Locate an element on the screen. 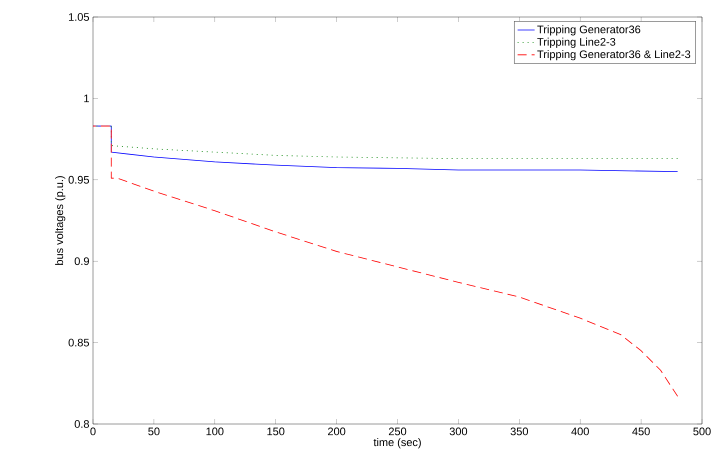 The image size is (724, 467). x-tick-label: 200 is located at coordinates (337, 432).